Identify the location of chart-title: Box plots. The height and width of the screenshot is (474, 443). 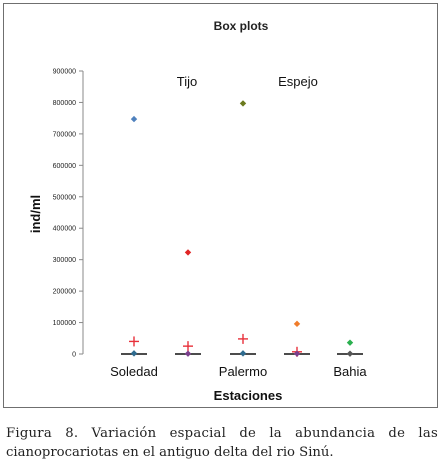
(241, 26).